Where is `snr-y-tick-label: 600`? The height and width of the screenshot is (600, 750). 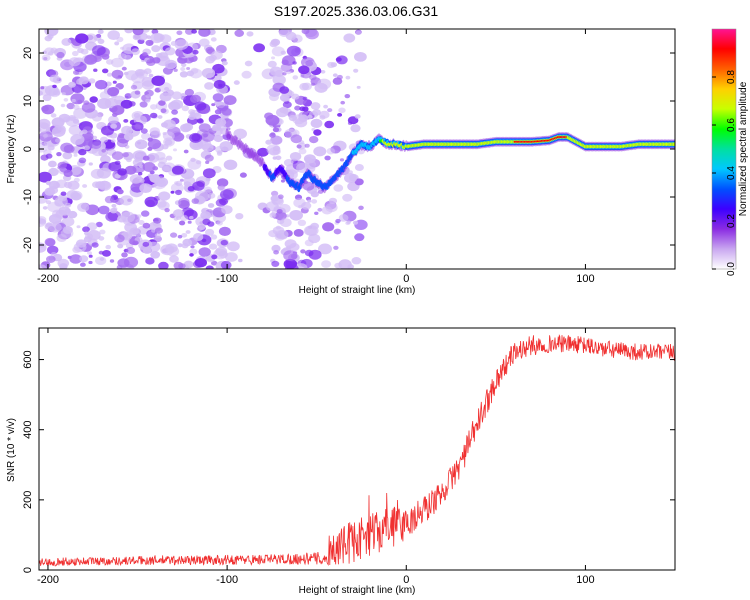 snr-y-tick-label: 600 is located at coordinates (28, 359).